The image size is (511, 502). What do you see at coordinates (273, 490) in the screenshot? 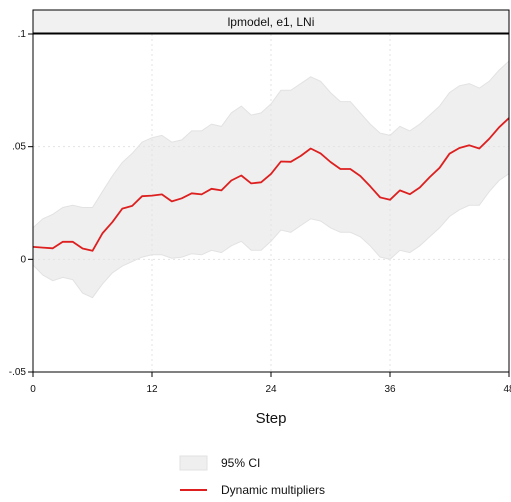
I see `legend-line-label: Dynamic multipliers` at bounding box center [273, 490].